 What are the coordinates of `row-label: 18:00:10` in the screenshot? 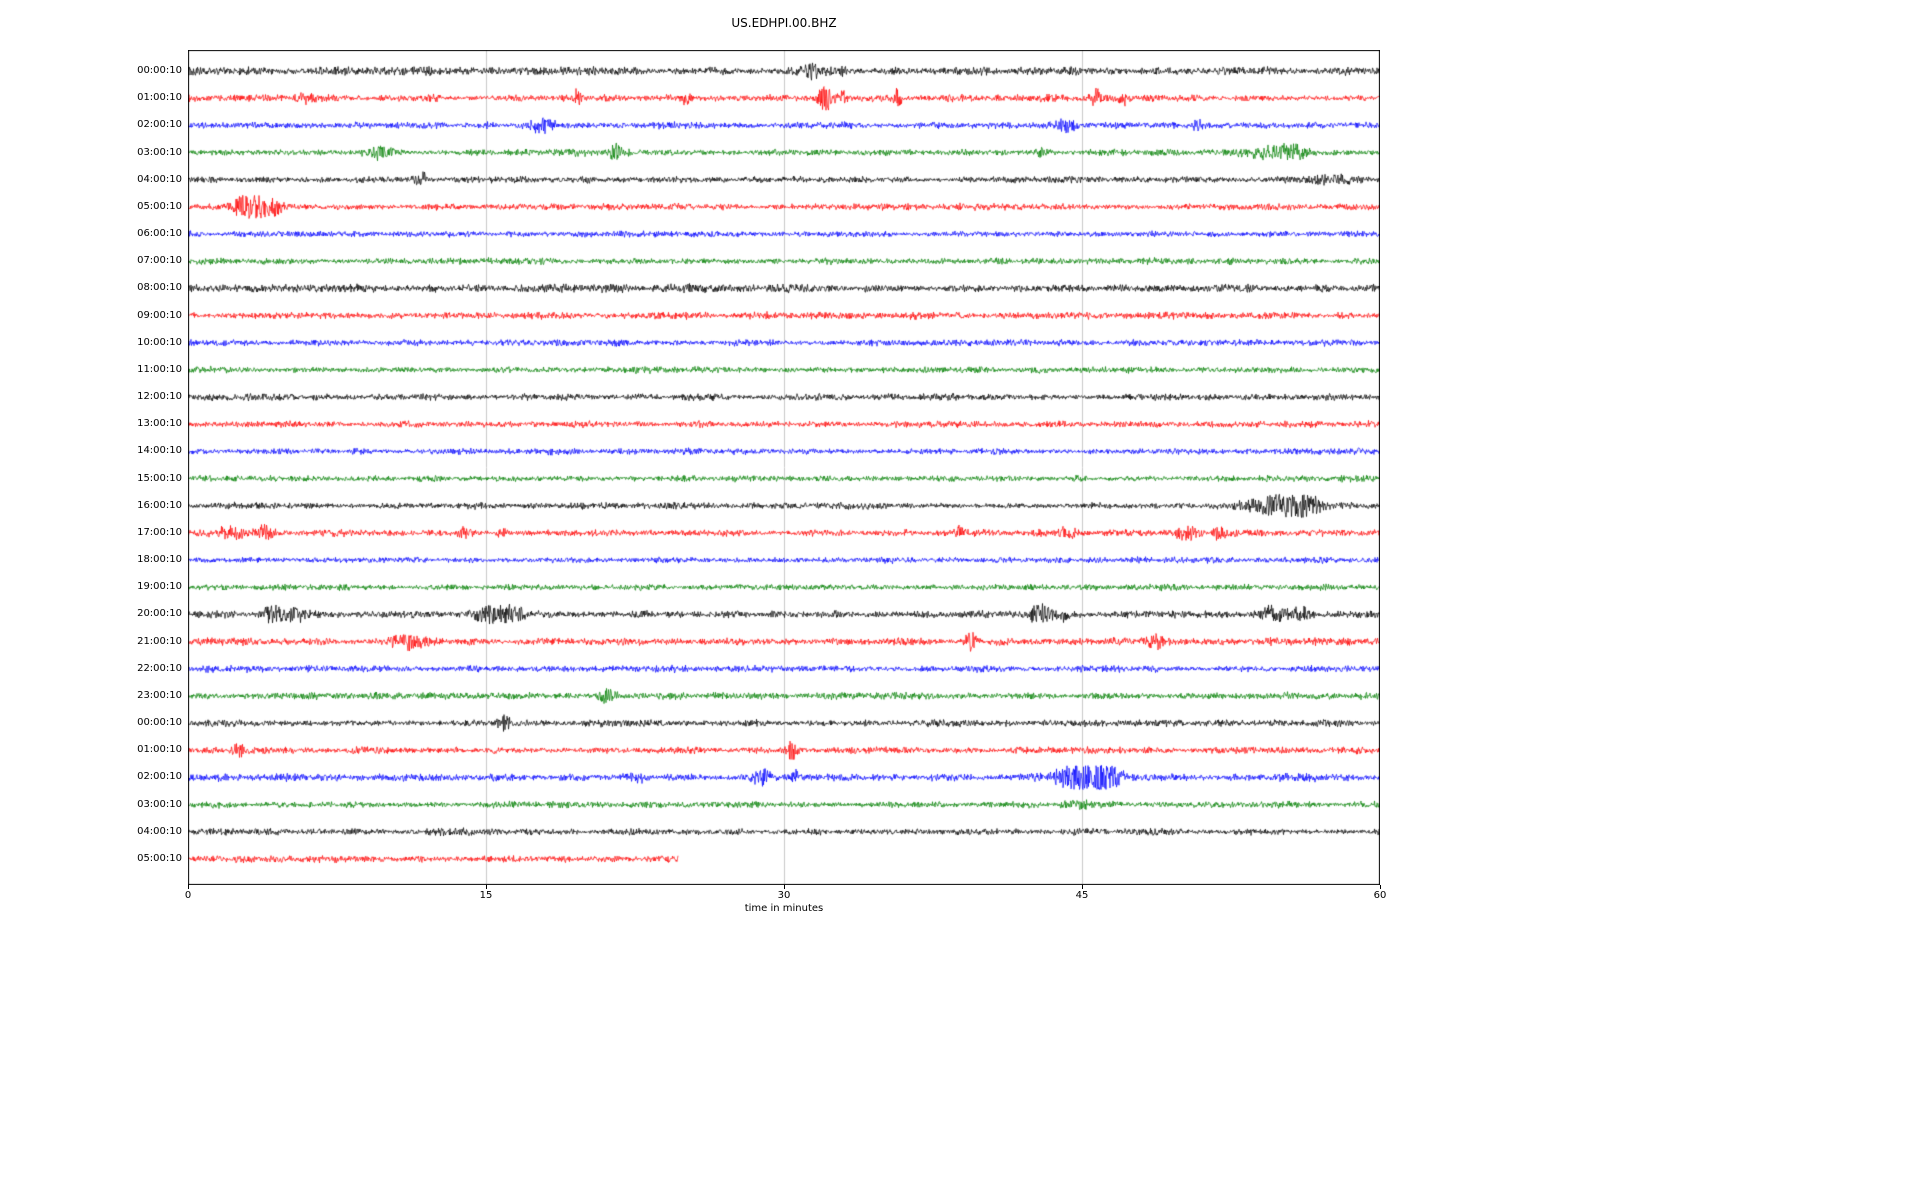 It's located at (159, 560).